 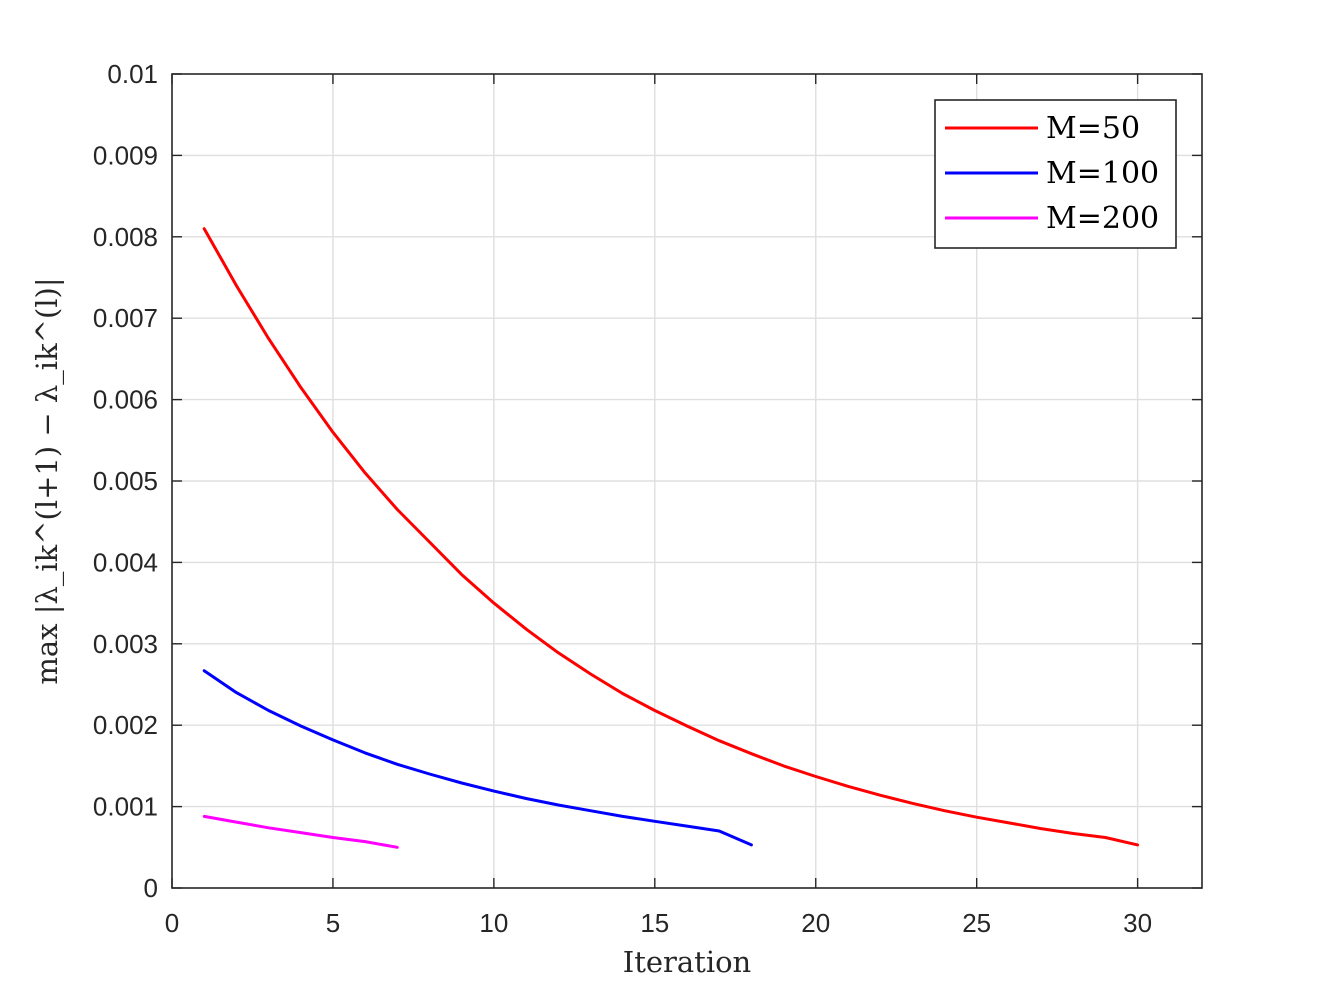 What do you see at coordinates (125, 155) in the screenshot?
I see `y-tick-label: 0.009` at bounding box center [125, 155].